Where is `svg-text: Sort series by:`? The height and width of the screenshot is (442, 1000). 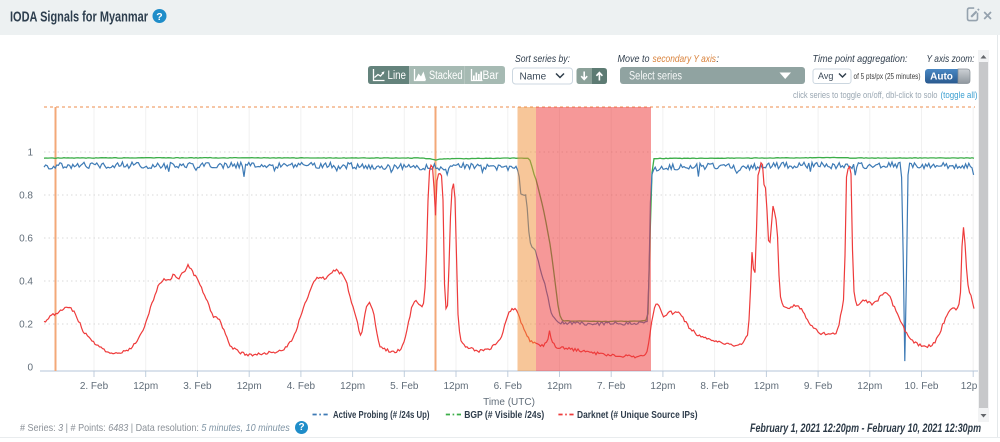 svg-text: Sort series by: is located at coordinates (542, 59).